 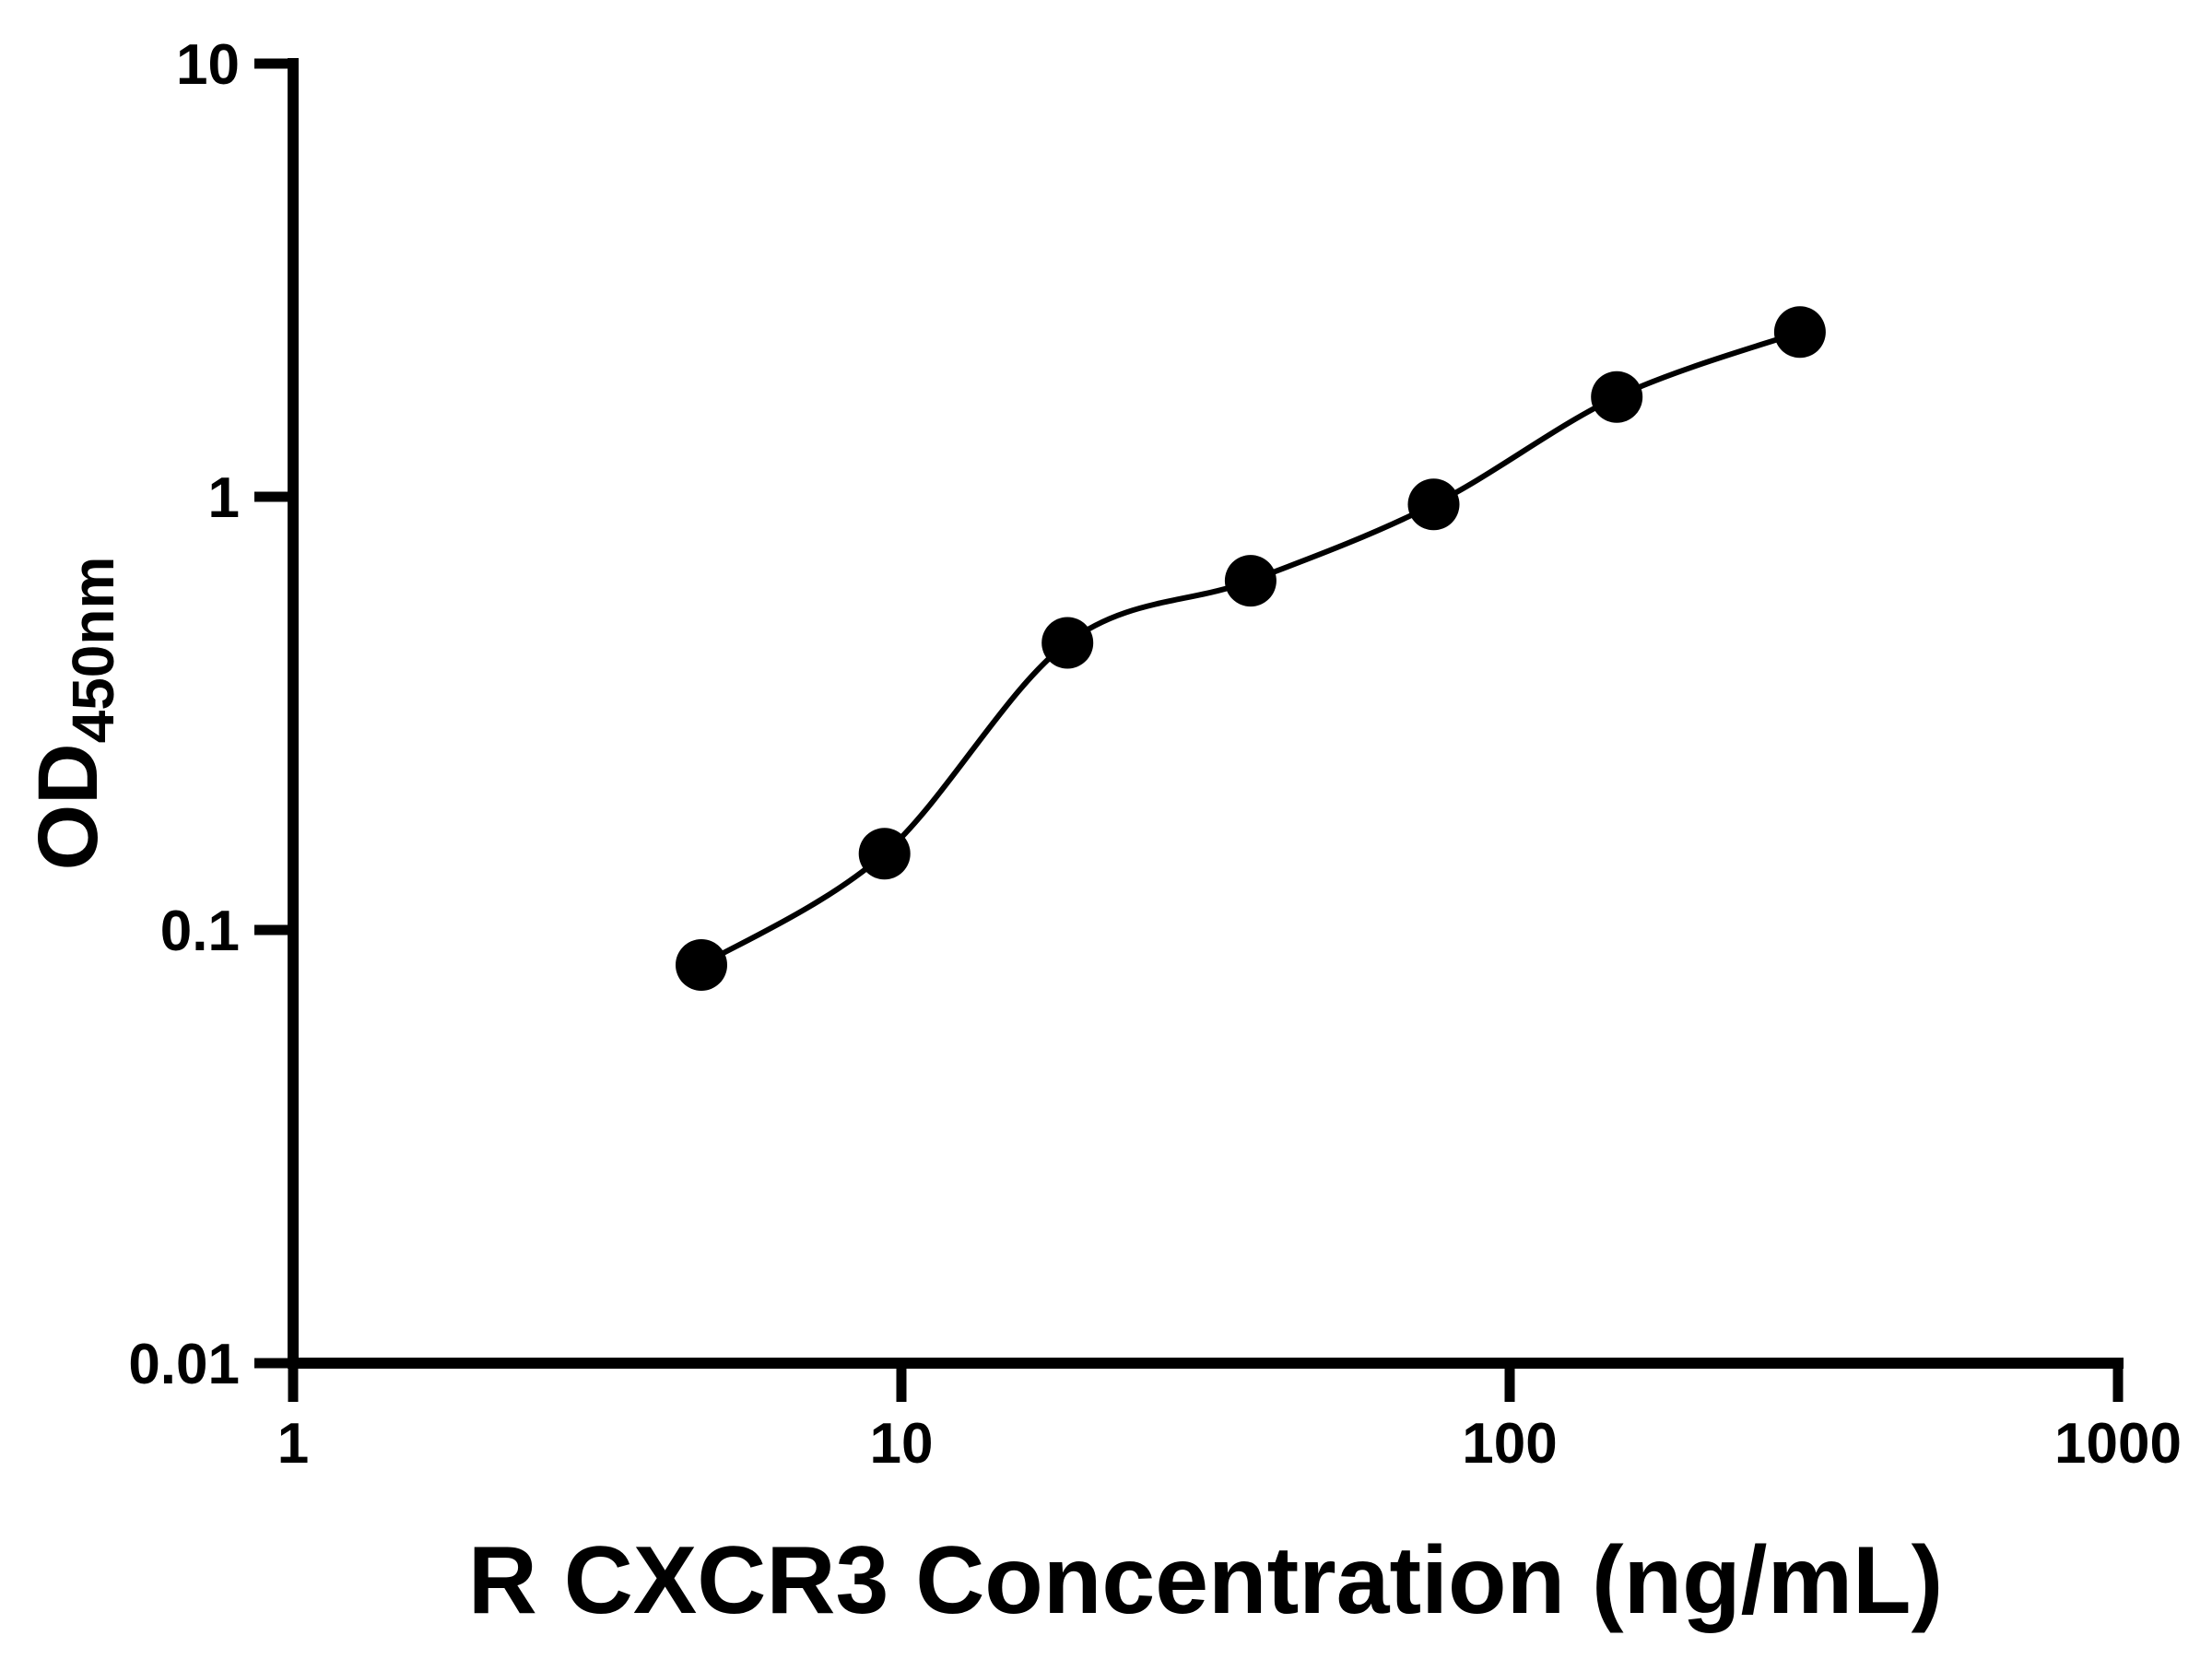 What do you see at coordinates (200, 931) in the screenshot?
I see `y-tick-label-0.1: 0.1` at bounding box center [200, 931].